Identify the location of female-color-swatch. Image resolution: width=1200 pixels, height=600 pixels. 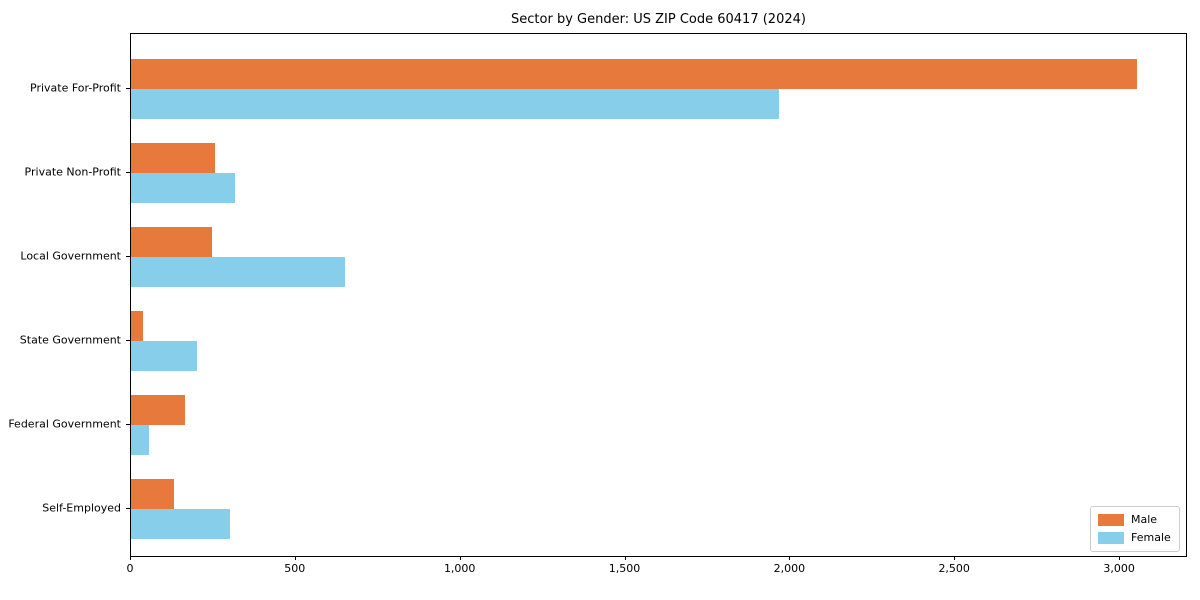
(1111, 537).